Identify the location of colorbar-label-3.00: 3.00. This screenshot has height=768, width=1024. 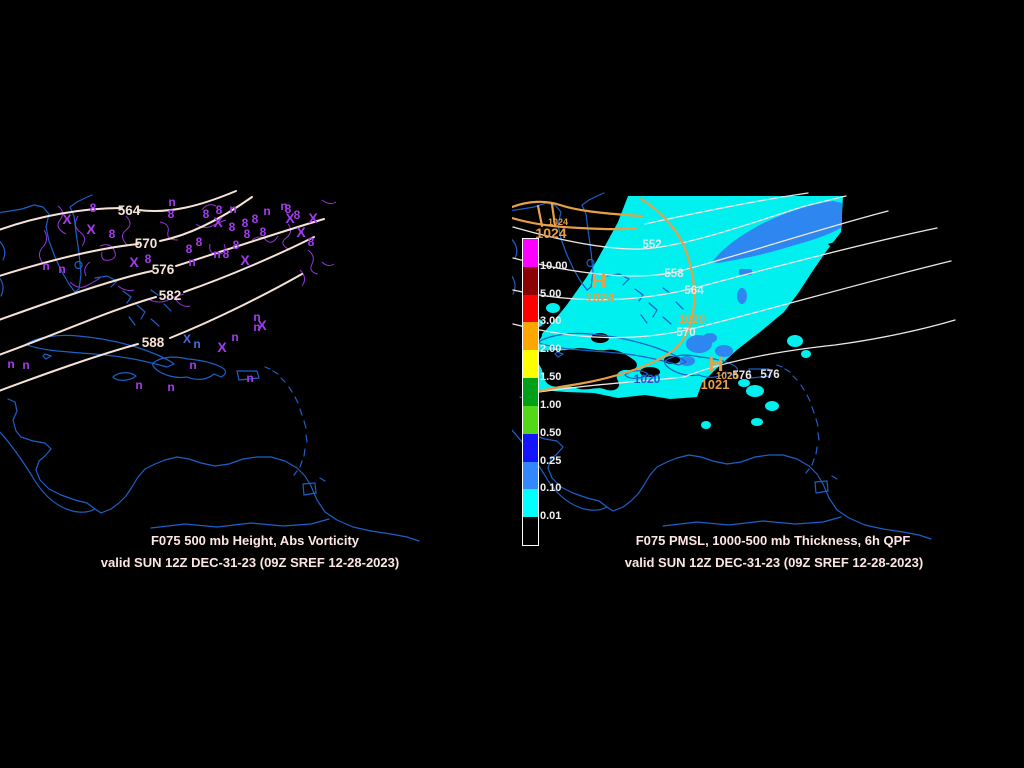
(551, 321).